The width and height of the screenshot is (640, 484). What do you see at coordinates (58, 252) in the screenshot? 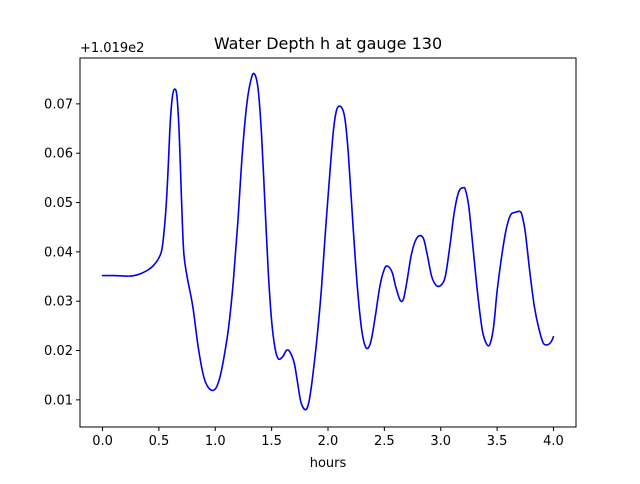
I see `y-tick-label: 0.04` at bounding box center [58, 252].